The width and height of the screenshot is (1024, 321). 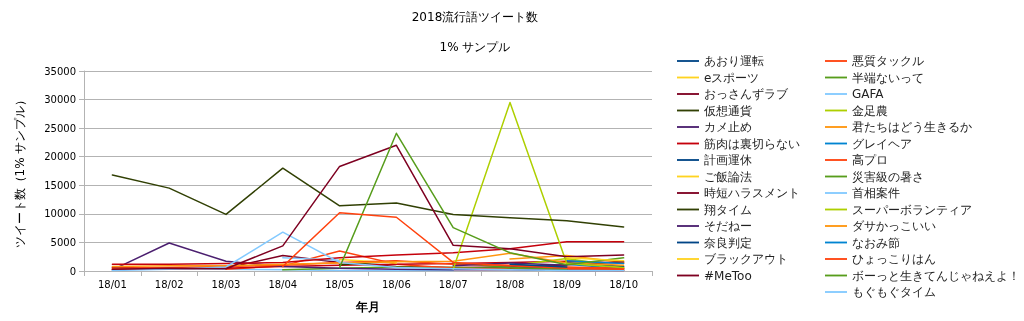 What do you see at coordinates (63, 242) in the screenshot?
I see `y-tick-label: 5000` at bounding box center [63, 242].